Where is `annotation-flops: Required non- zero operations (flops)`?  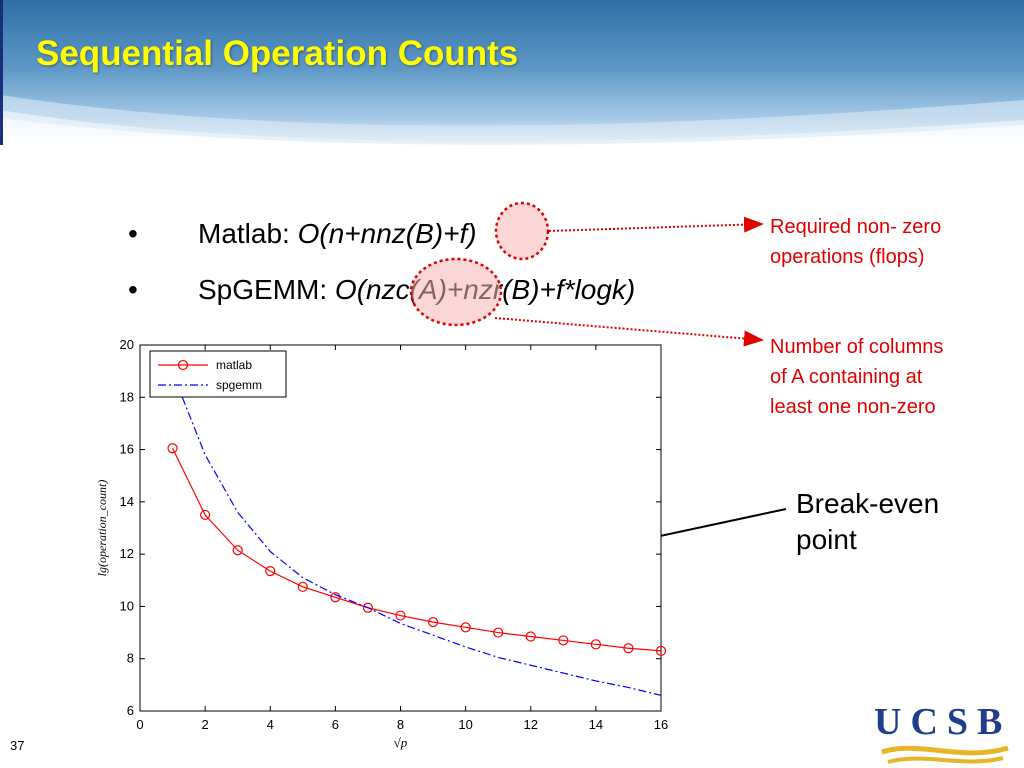
annotation-flops: Required non- zero operations (flops) is located at coordinates (855, 242).